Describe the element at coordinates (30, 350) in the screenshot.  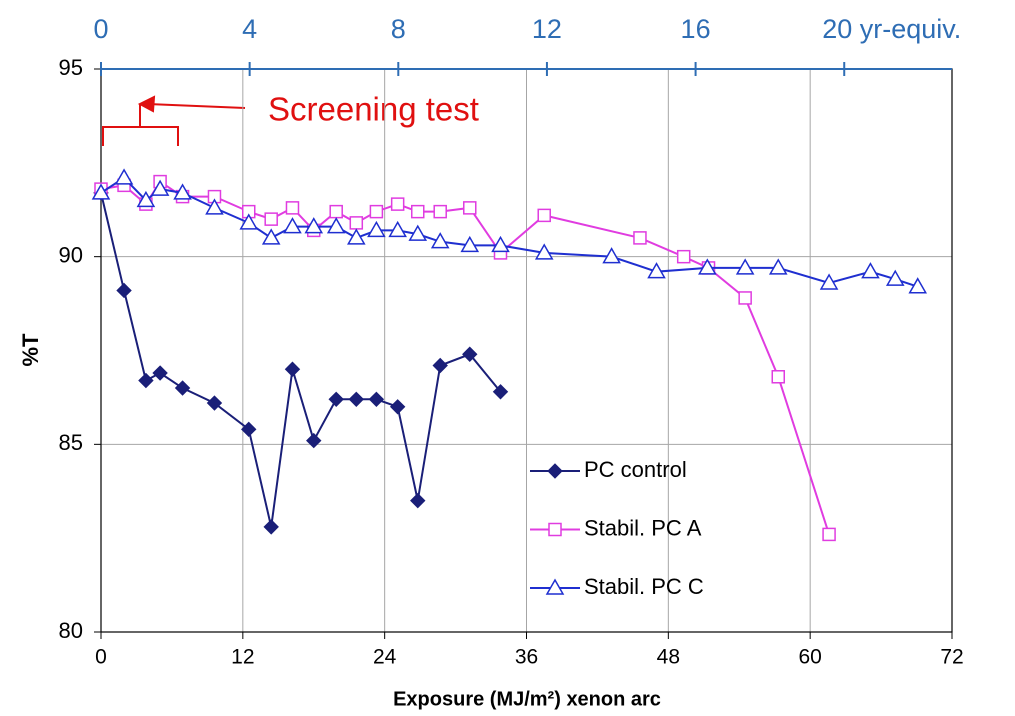
I see `y-axis-label: %T` at that location.